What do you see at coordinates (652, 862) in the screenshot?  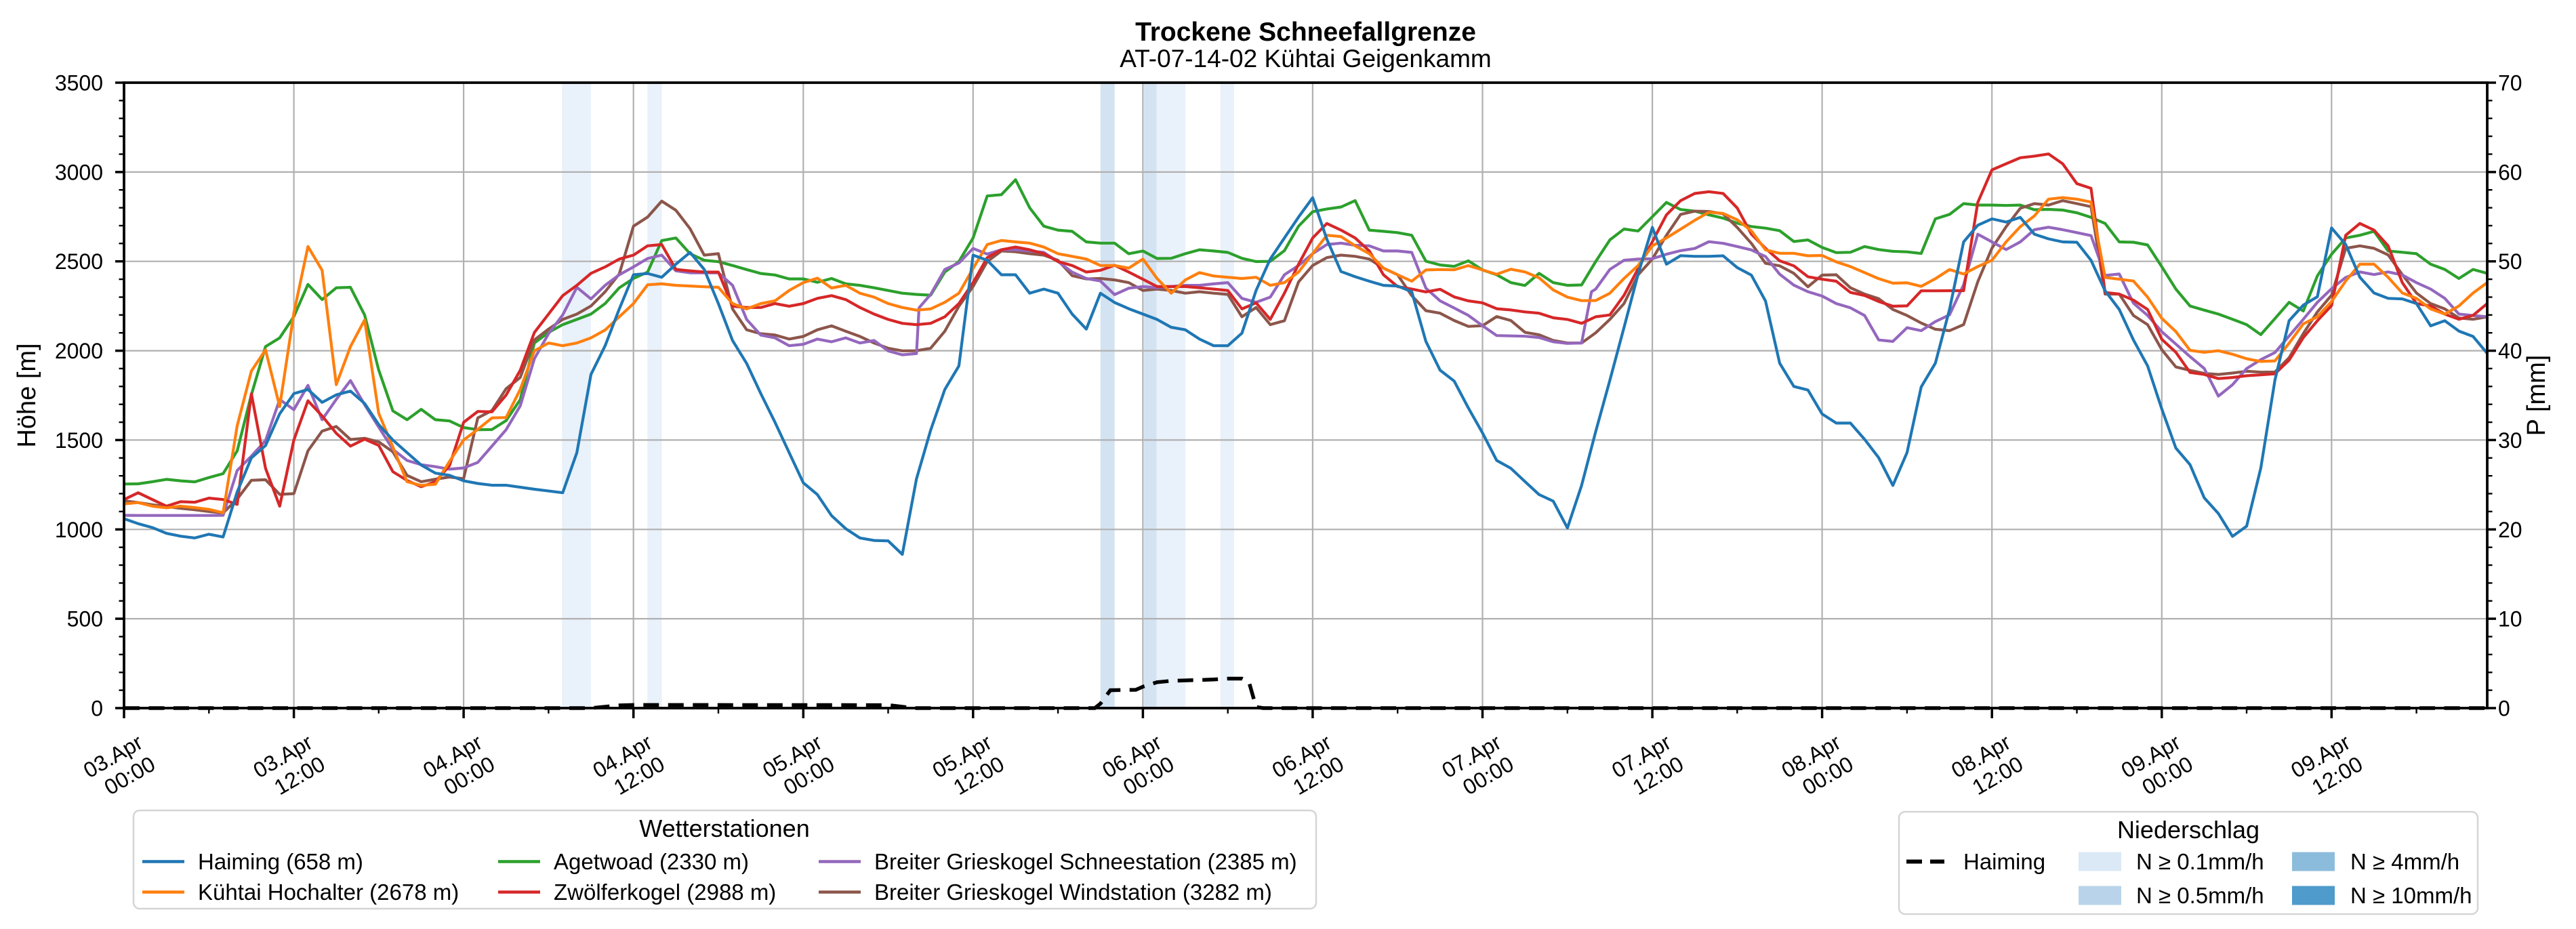 I see `svg-text: Agetwoad (2330 m)` at bounding box center [652, 862].